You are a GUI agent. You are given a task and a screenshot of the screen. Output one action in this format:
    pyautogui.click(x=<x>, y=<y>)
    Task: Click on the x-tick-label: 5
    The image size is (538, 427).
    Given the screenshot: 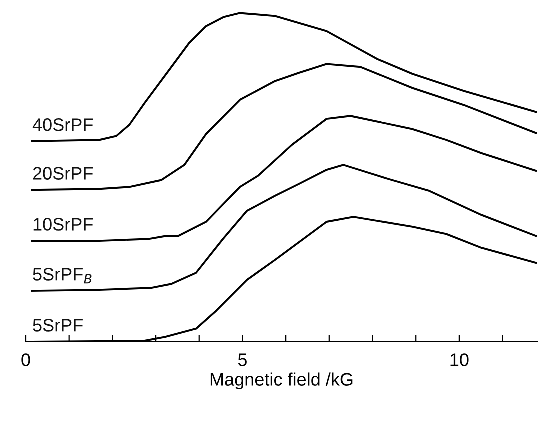 What is the action you would take?
    pyautogui.click(x=242, y=360)
    